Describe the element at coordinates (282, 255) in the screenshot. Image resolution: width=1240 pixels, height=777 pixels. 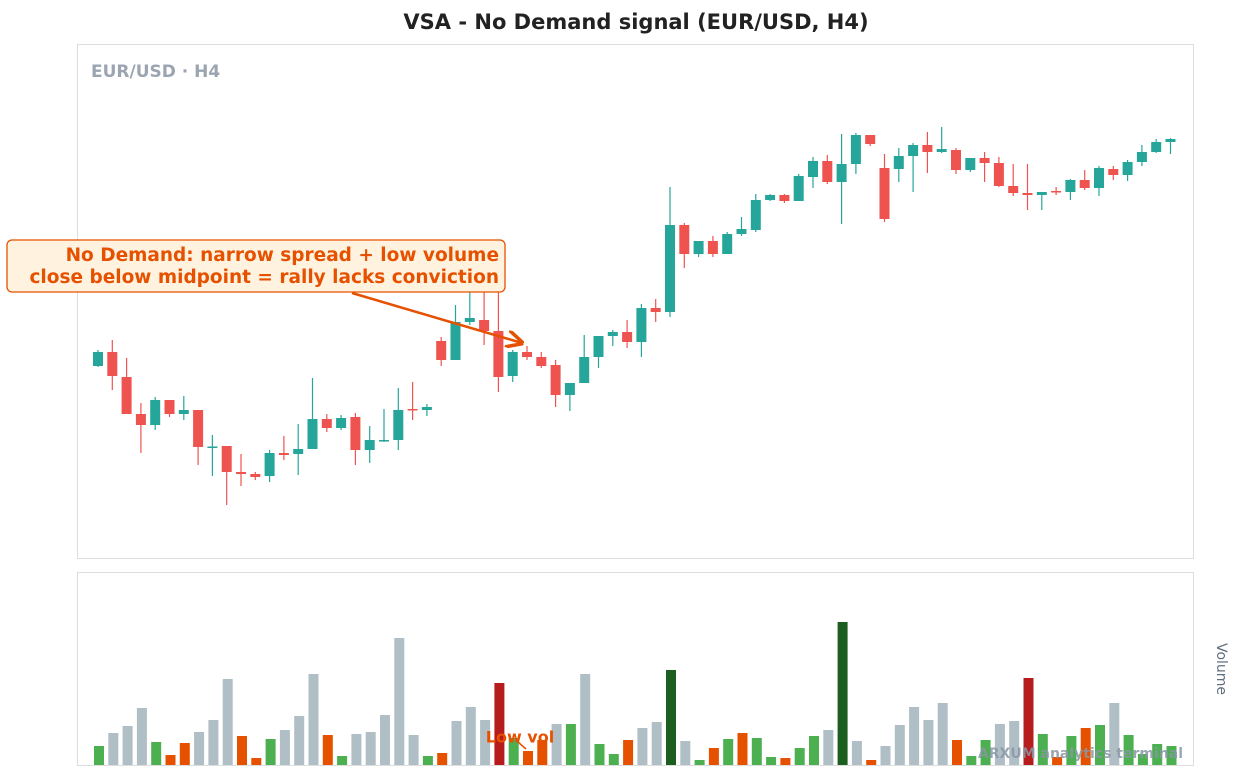
I see `annotation-text: No Demand: narrow spread + low volume` at that location.